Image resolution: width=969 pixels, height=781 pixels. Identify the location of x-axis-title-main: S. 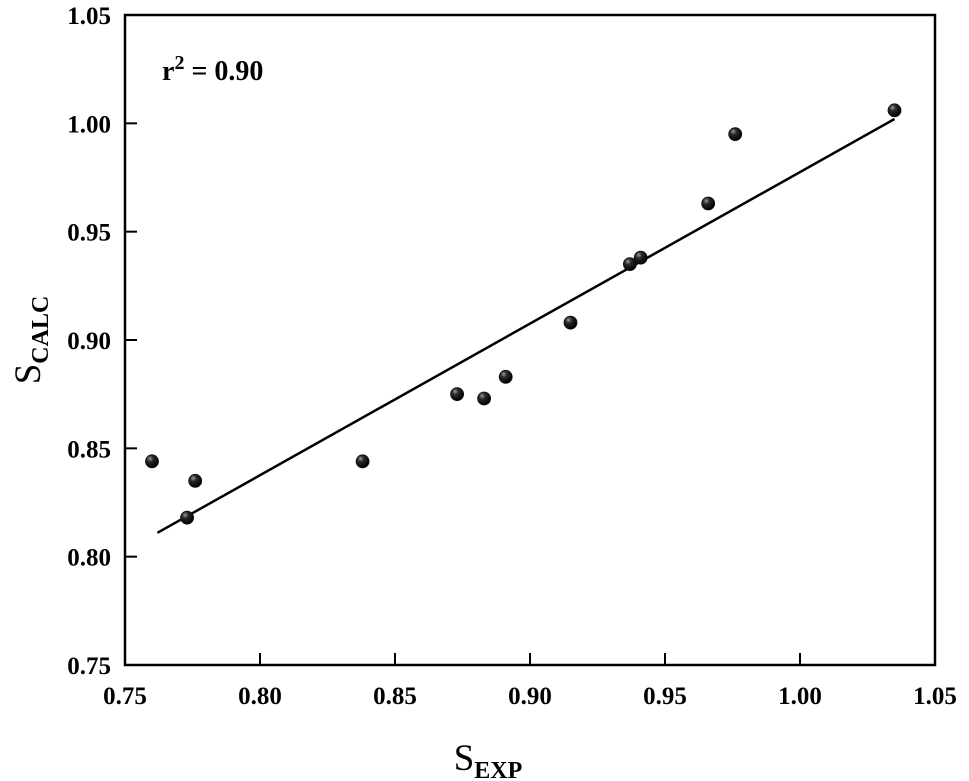
(464, 758).